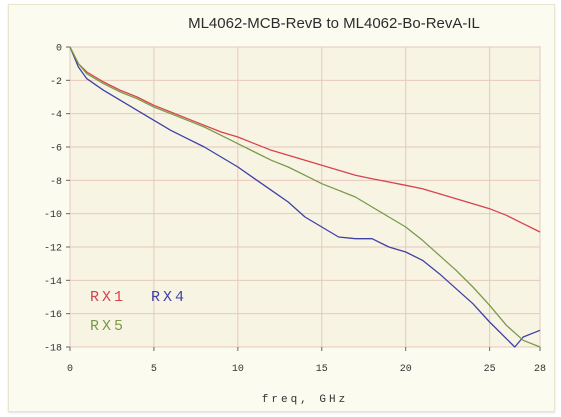 The width and height of the screenshot is (561, 417). Describe the element at coordinates (406, 369) in the screenshot. I see `x-tick-label: 20` at that location.